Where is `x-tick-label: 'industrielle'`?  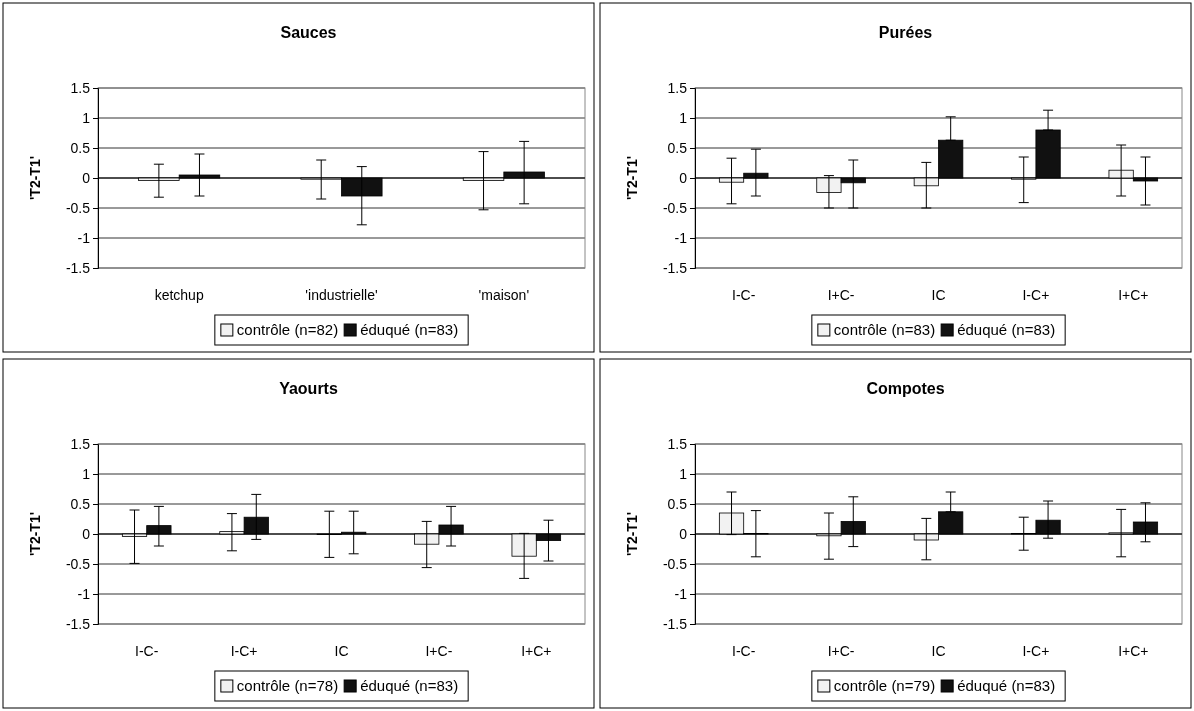
x-tick-label: 'industrielle' is located at coordinates (341, 294).